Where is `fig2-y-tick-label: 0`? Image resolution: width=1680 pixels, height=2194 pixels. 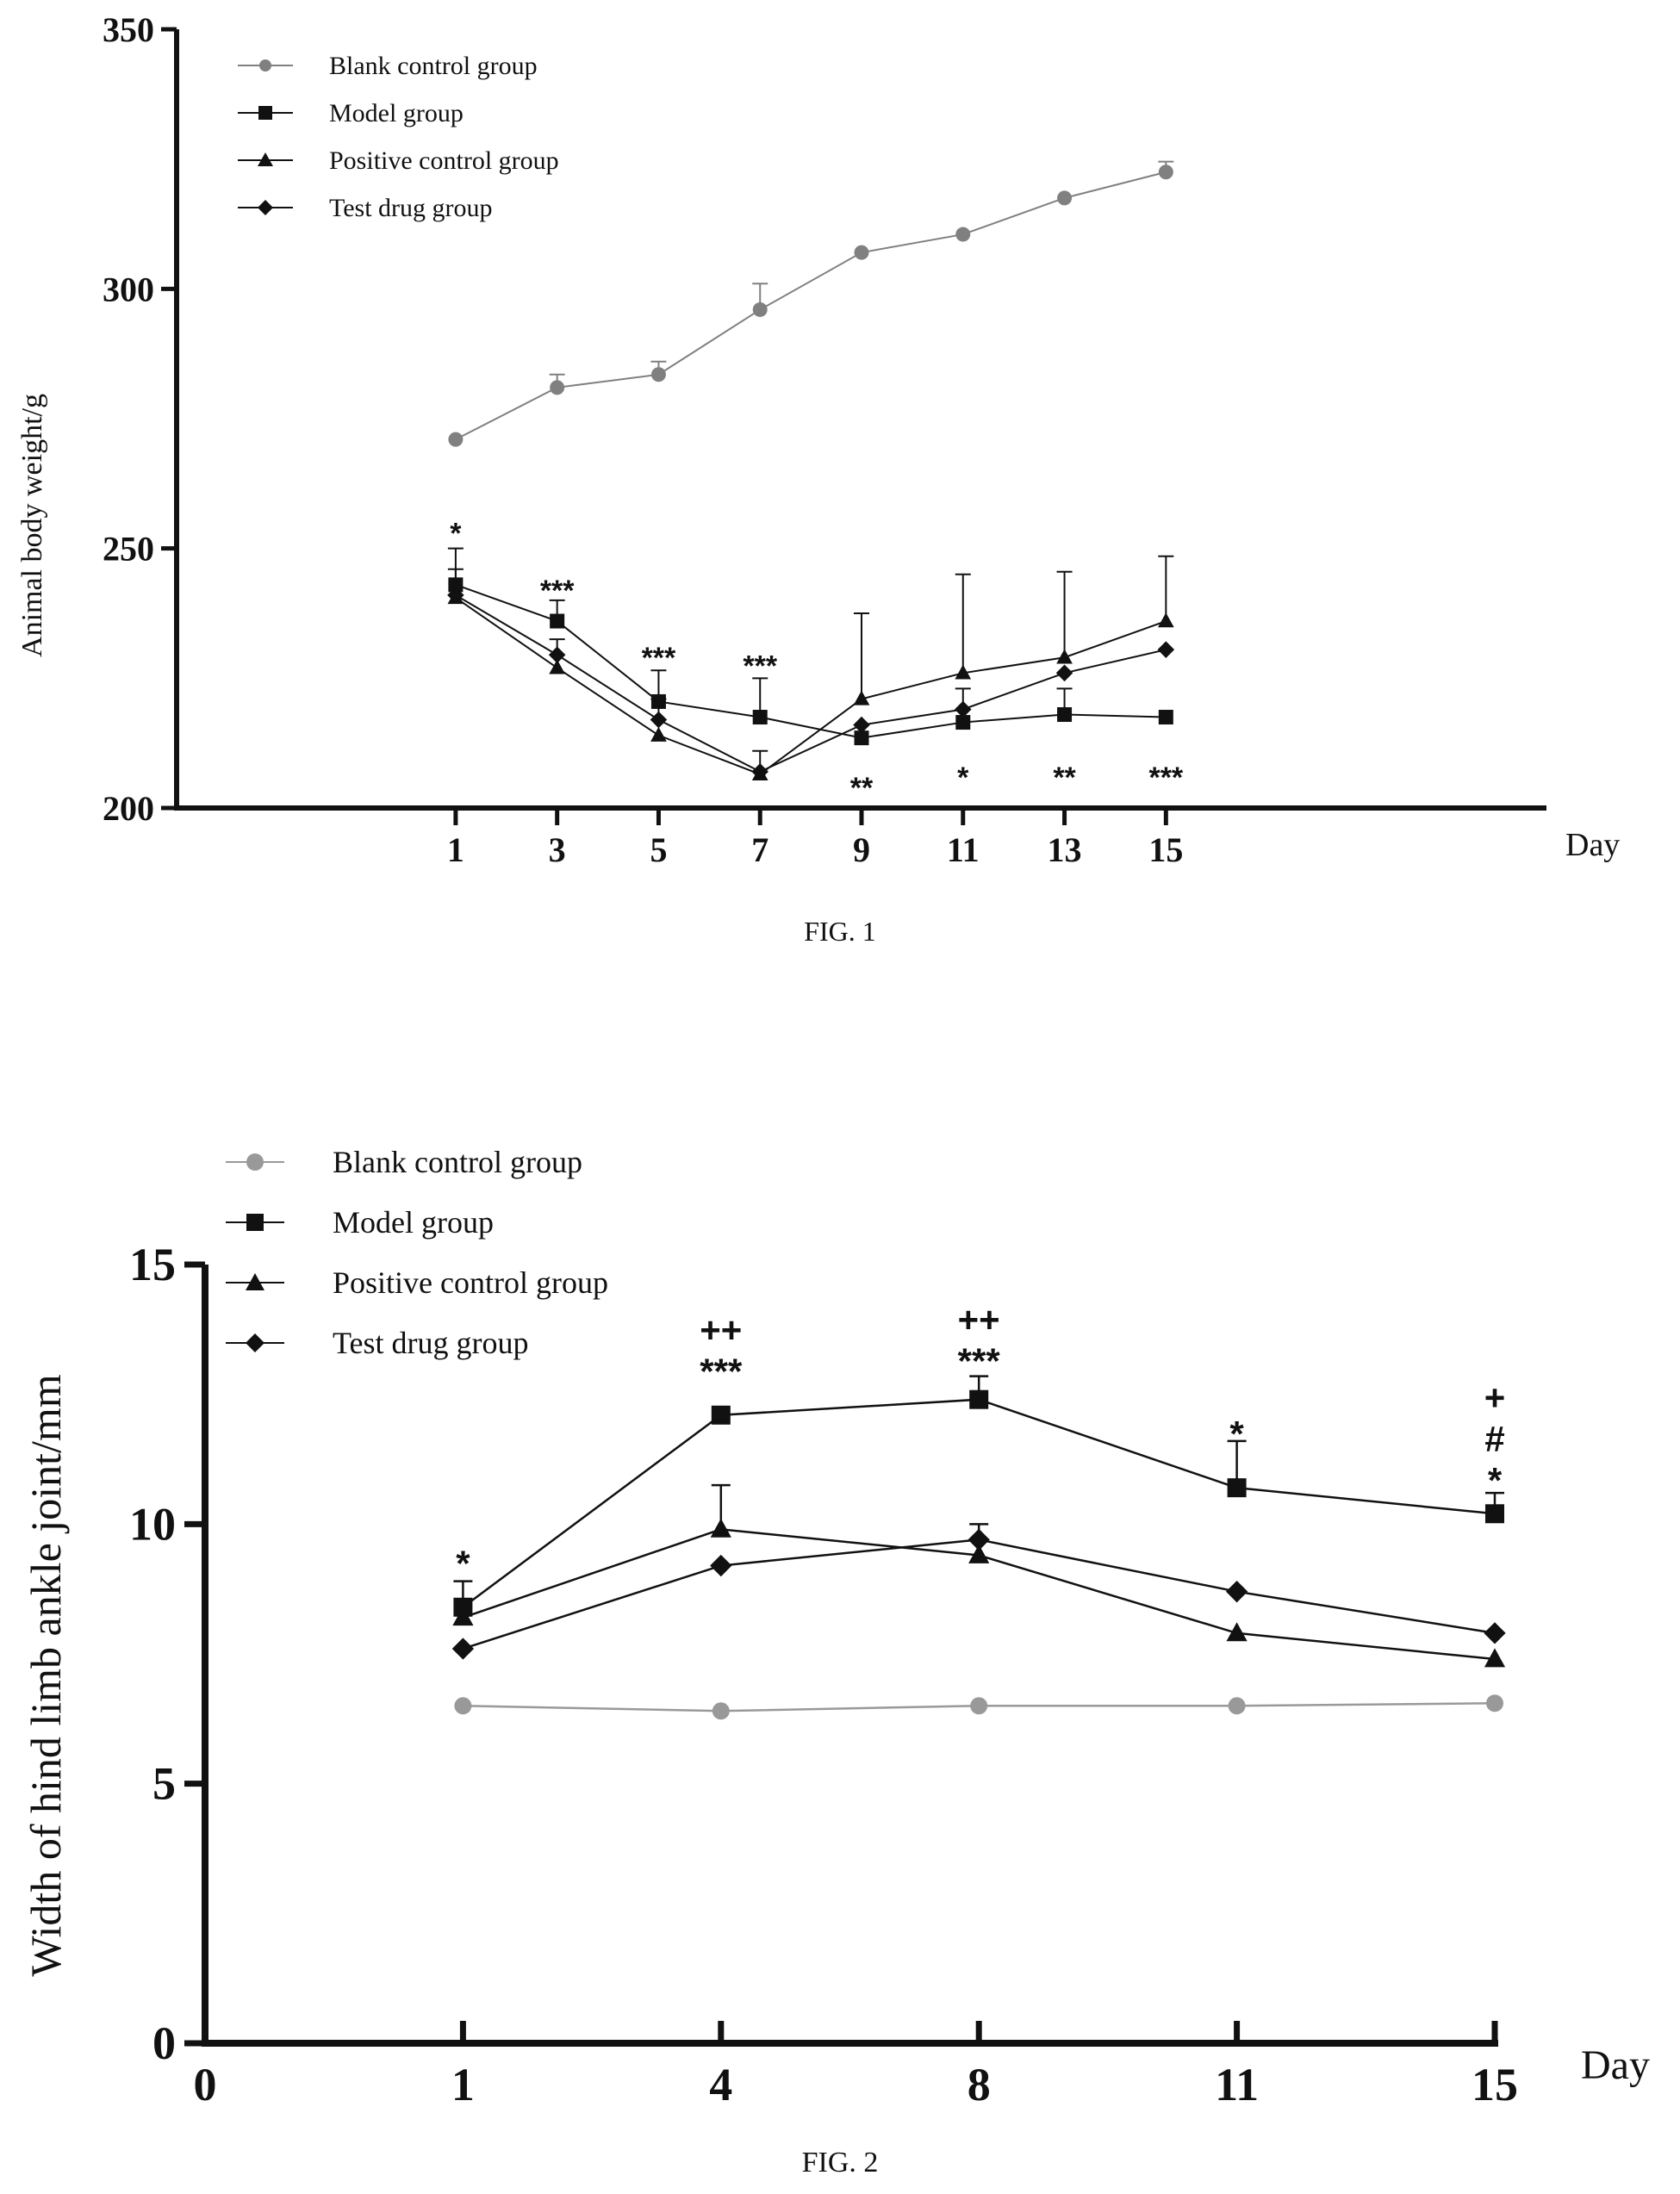 fig2-y-tick-label: 0 is located at coordinates (164, 2043).